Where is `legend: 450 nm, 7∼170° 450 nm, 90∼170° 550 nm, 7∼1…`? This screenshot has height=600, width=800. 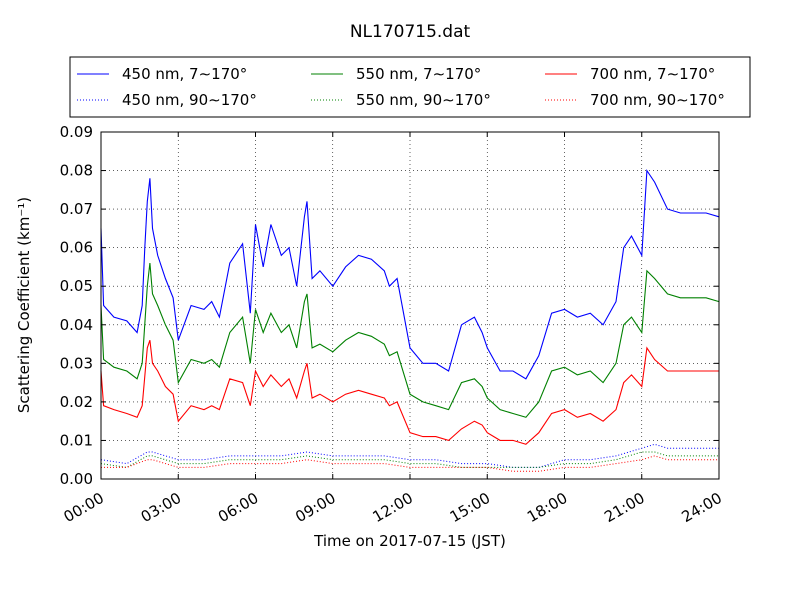
legend: 450 nm, 7∼170° 450 nm, 90∼170° 550 nm, 7∼1… is located at coordinates (410, 87).